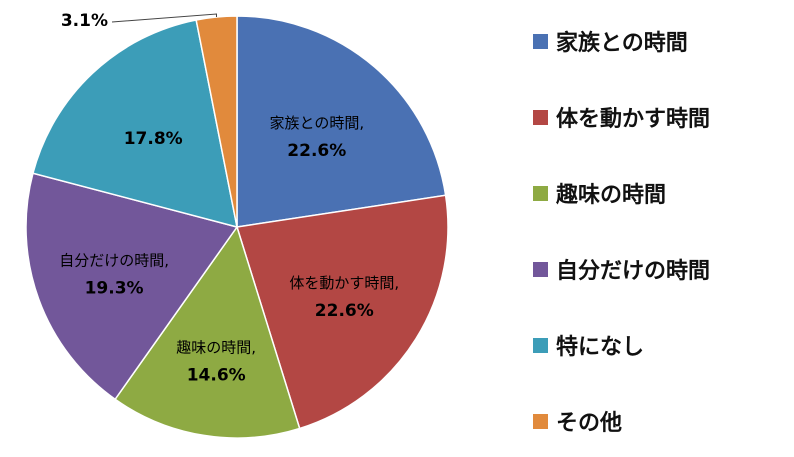  What do you see at coordinates (660, 421) in the screenshot?
I see `legend-item-other: その他` at bounding box center [660, 421].